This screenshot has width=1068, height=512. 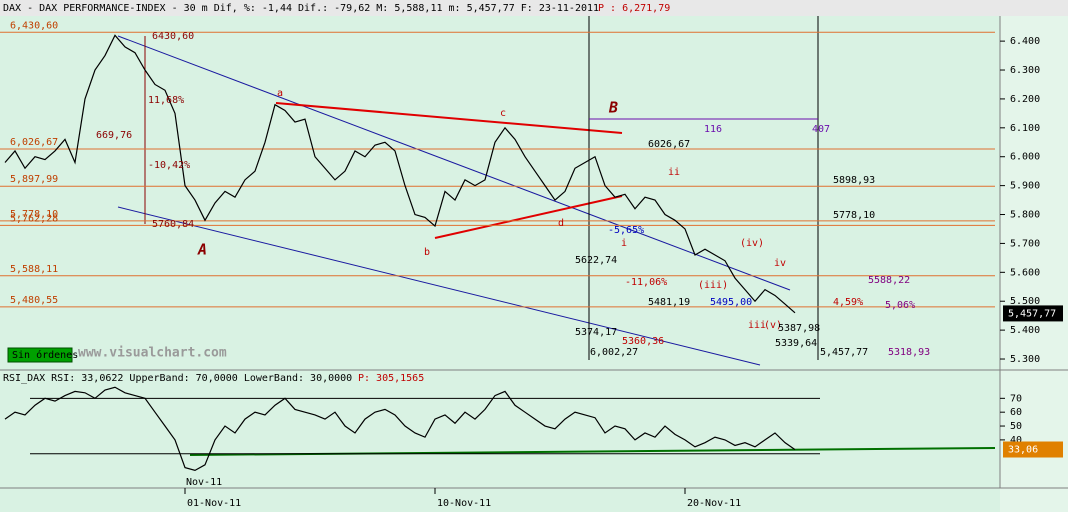 What do you see at coordinates (1016, 440) in the screenshot?
I see `y-tick-label: 40` at bounding box center [1016, 440].